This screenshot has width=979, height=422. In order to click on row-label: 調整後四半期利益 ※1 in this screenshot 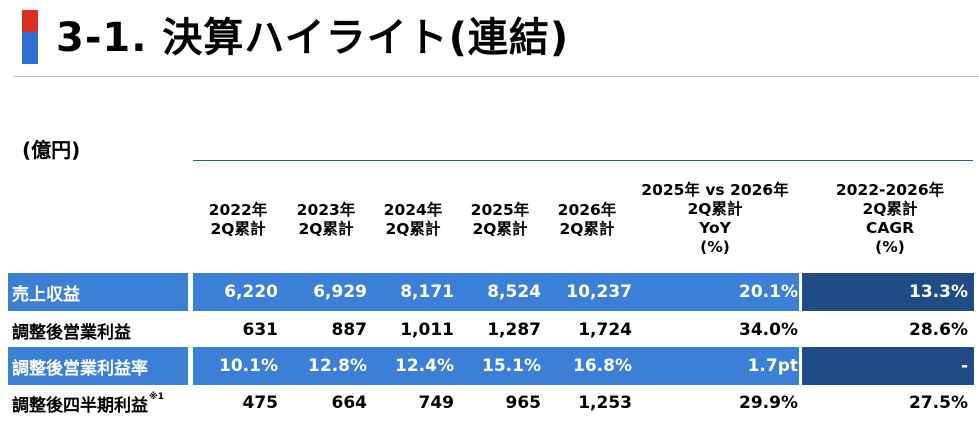, I will do `click(88, 404)`.